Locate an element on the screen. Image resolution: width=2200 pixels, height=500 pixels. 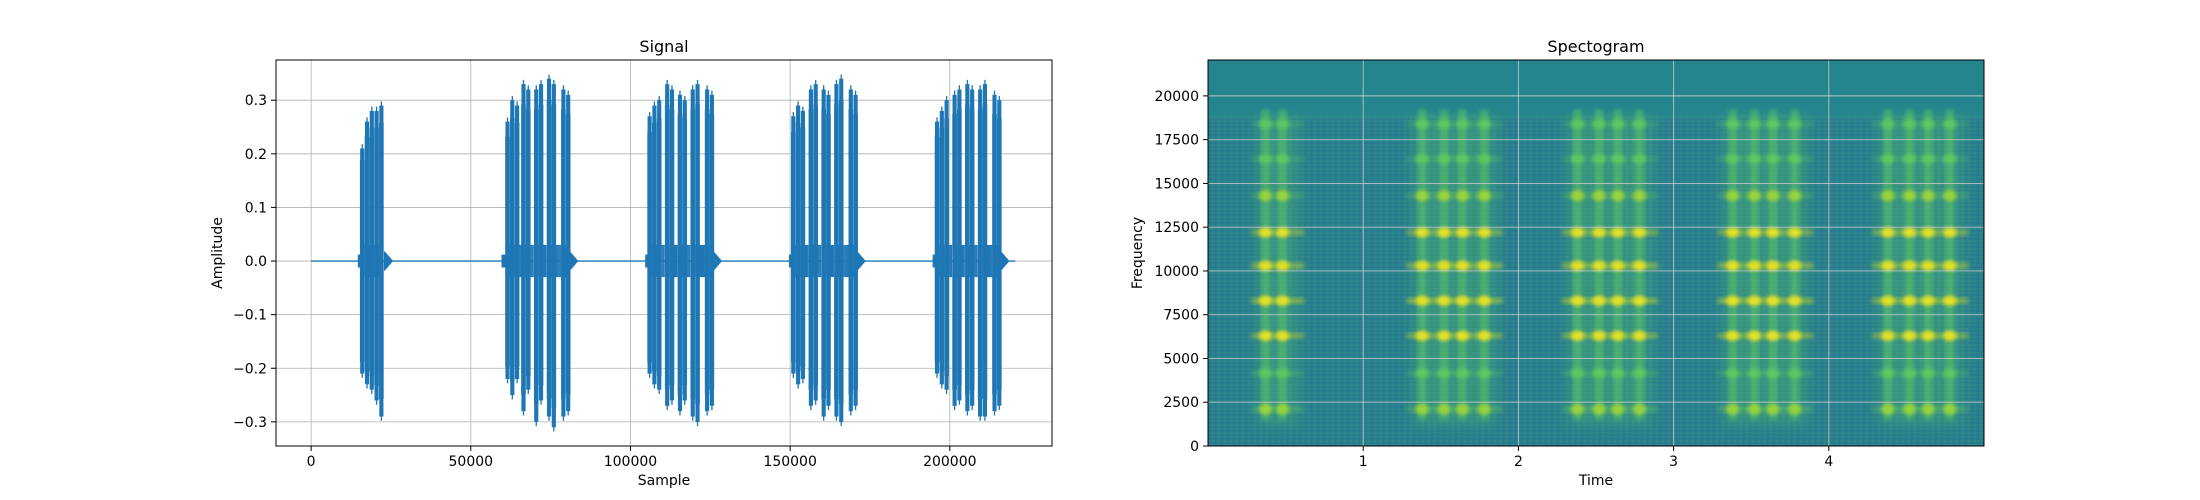
signal-xtick-label: 100000 is located at coordinates (630, 462).